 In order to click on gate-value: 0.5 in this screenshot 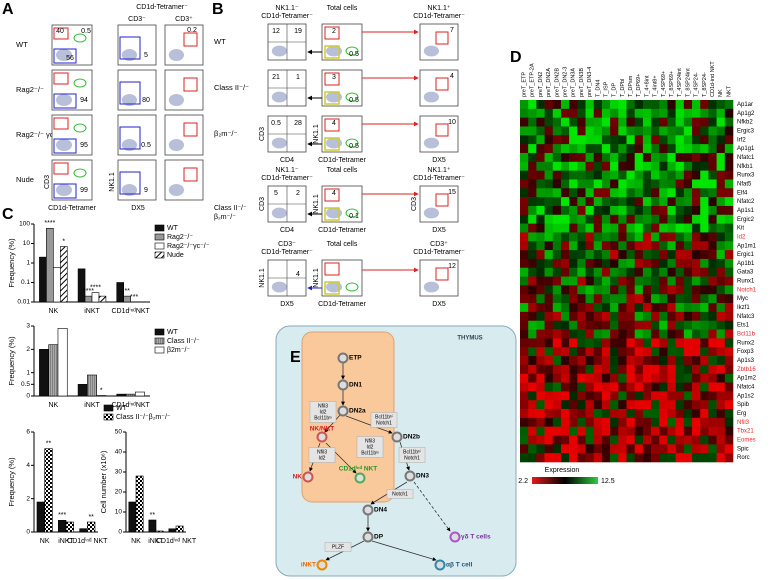, I will do `click(354, 100)`.